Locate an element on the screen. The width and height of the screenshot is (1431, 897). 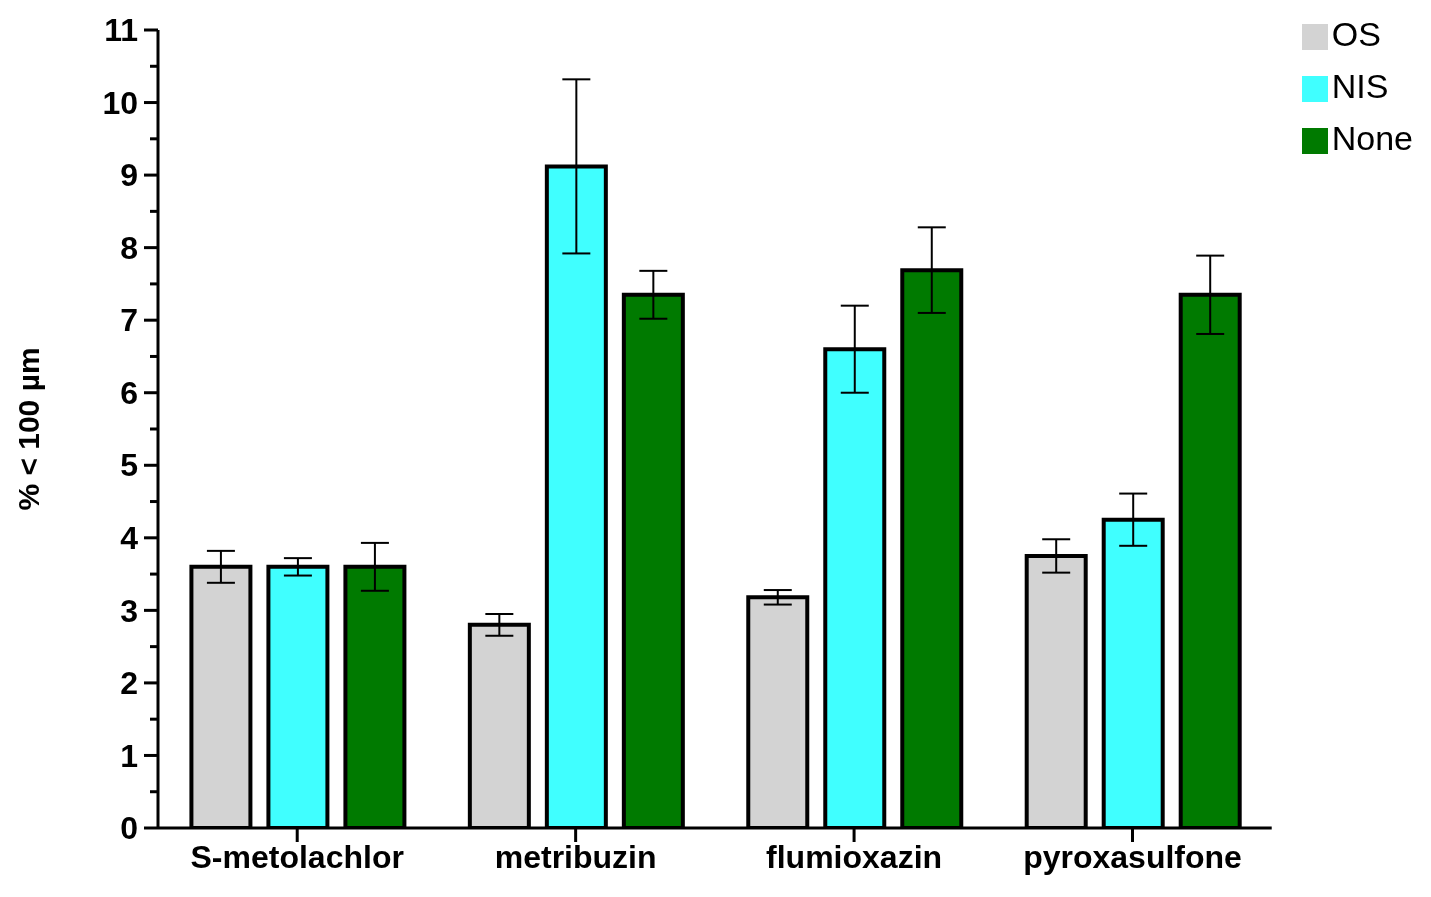
y-tick-label: 3 is located at coordinates (129, 610).